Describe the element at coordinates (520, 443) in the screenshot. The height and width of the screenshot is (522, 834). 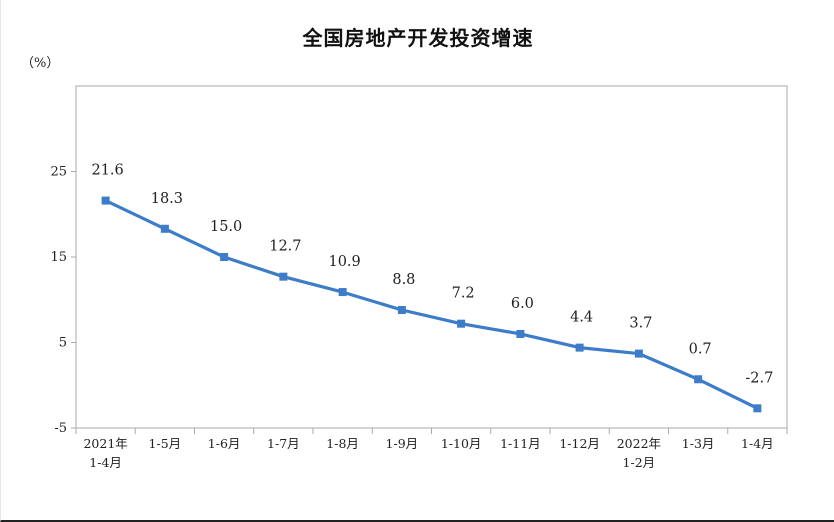
I see `x-tick-label: 1-11月` at that location.